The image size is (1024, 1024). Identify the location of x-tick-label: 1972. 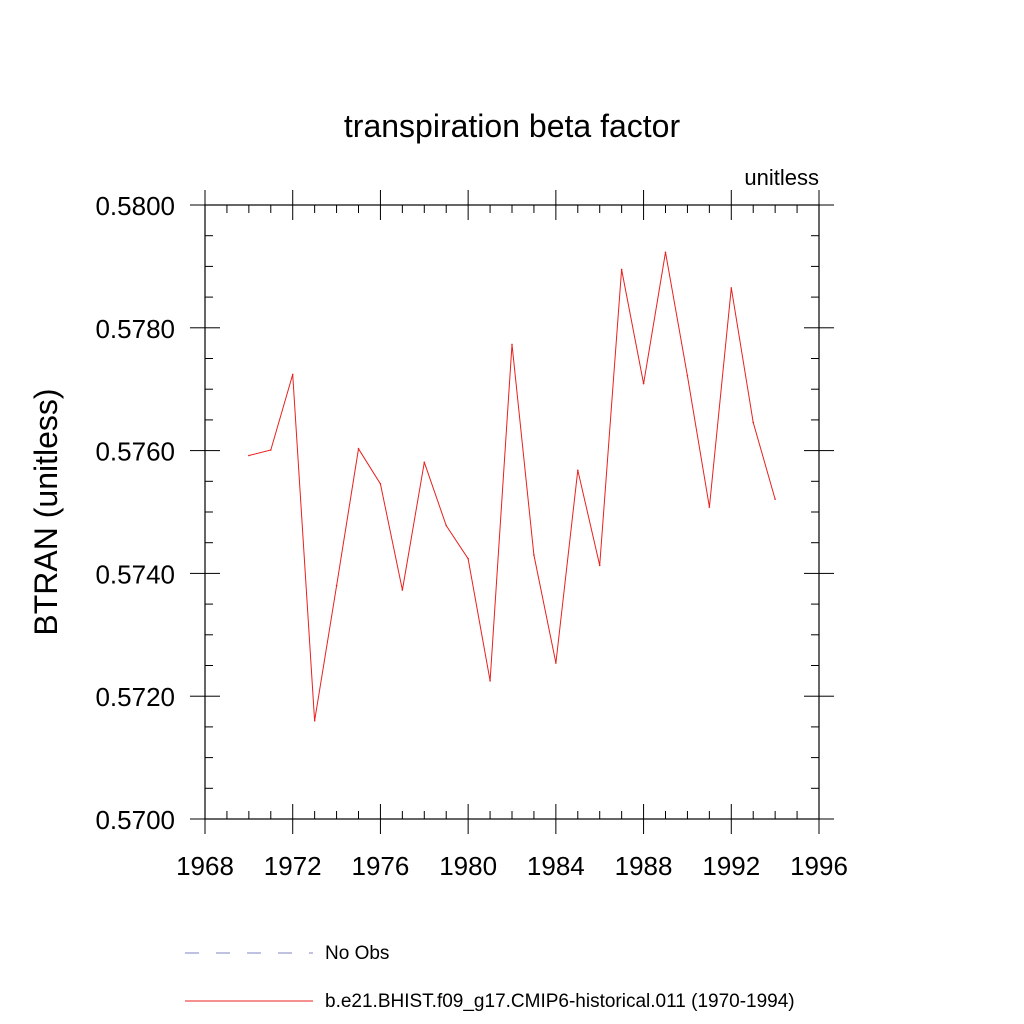
(293, 866).